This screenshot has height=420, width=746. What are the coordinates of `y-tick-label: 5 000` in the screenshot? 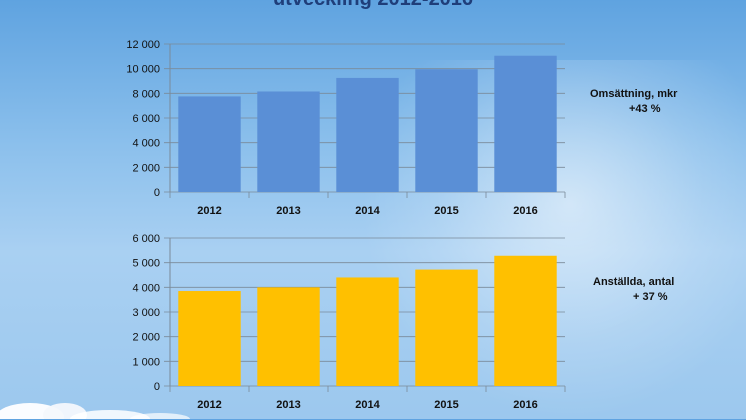 It's located at (146, 264).